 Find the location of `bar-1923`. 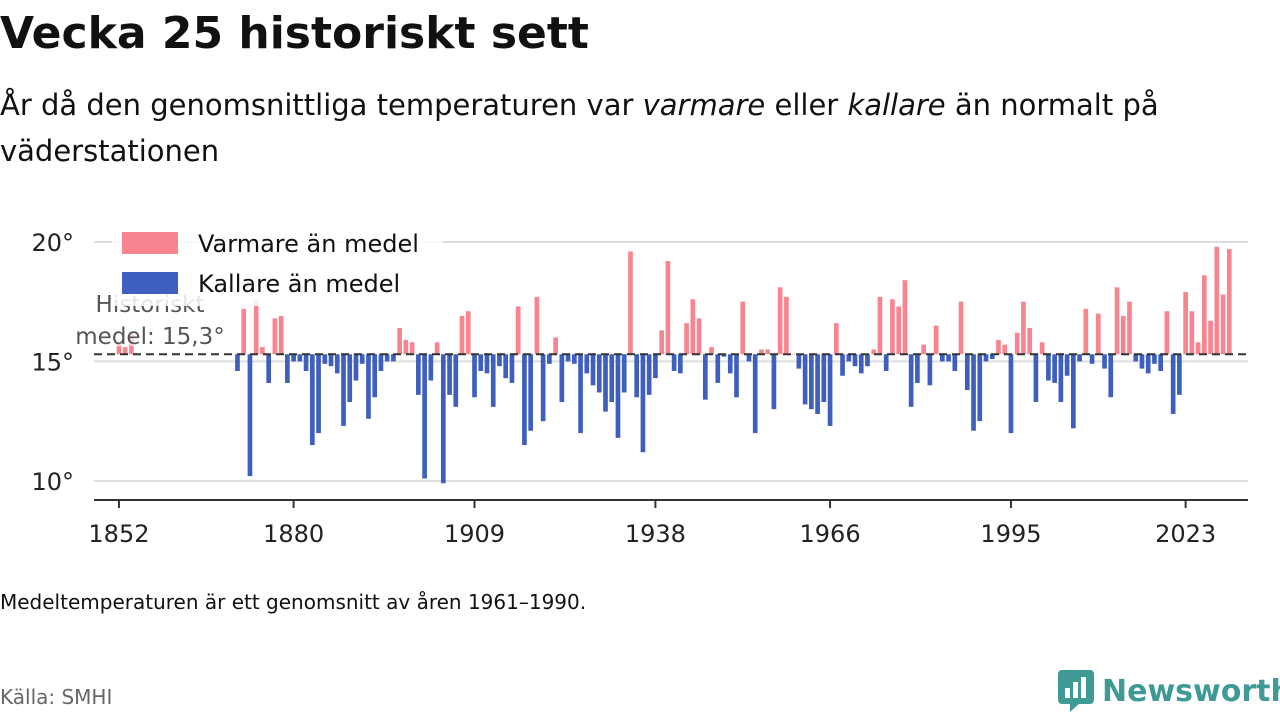

bar-1923 is located at coordinates (562, 378).